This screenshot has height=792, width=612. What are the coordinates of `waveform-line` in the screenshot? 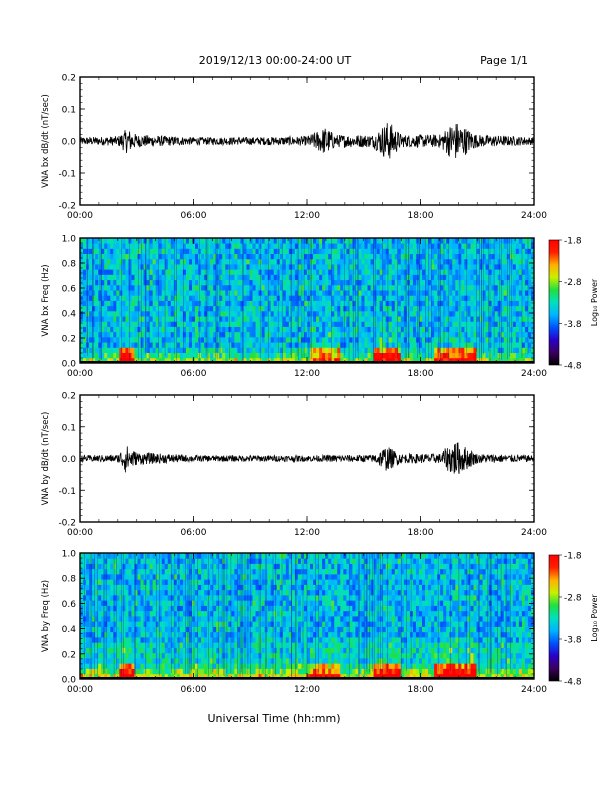 It's located at (307, 458).